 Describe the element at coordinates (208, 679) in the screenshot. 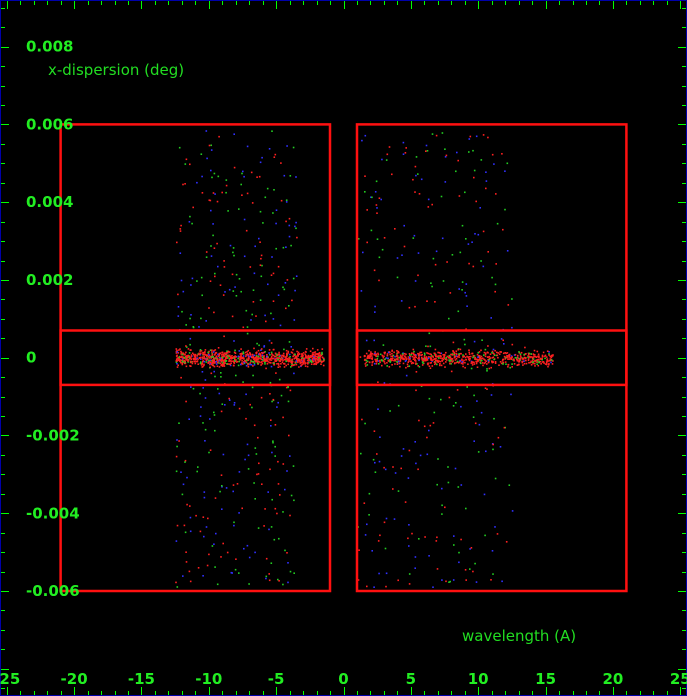

I see `x-tick-label: -10` at that location.